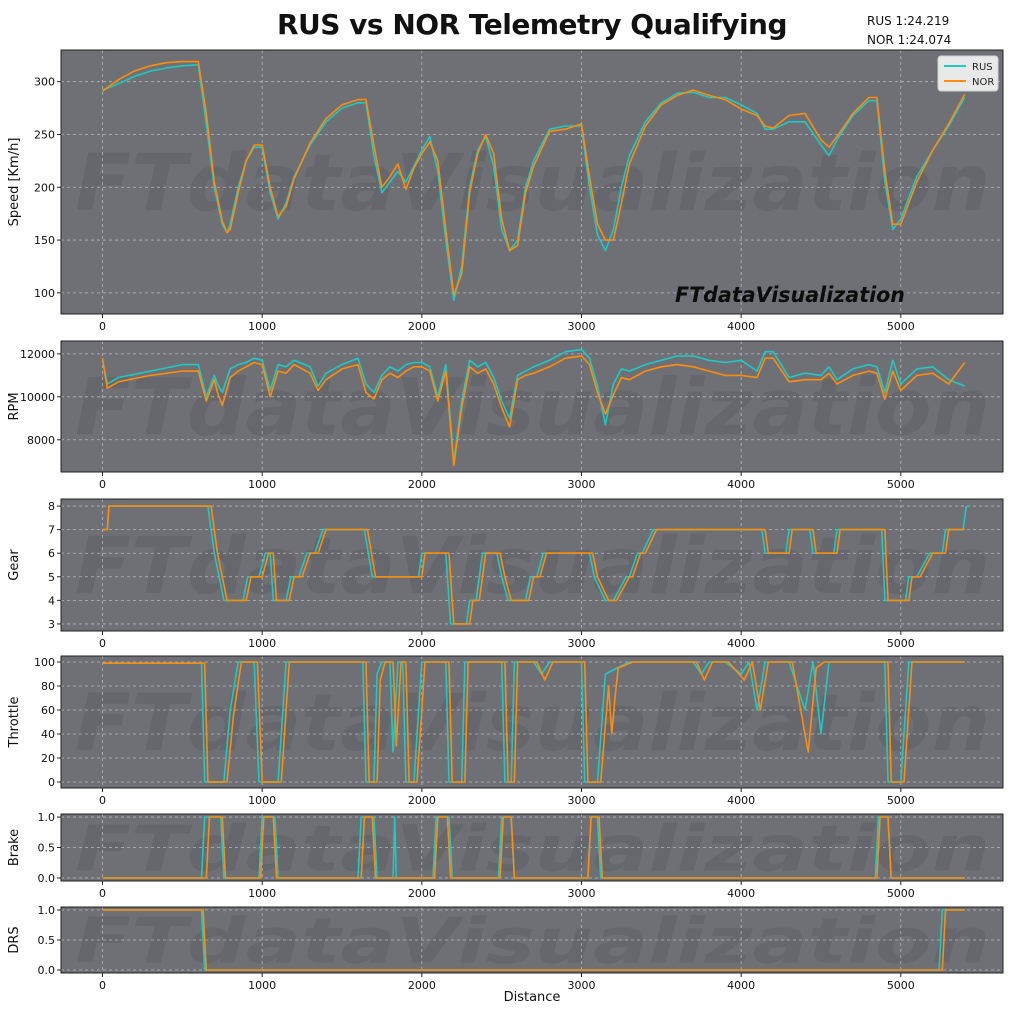  What do you see at coordinates (37, 397) in the screenshot?
I see `y-tick-label: 10000` at bounding box center [37, 397].